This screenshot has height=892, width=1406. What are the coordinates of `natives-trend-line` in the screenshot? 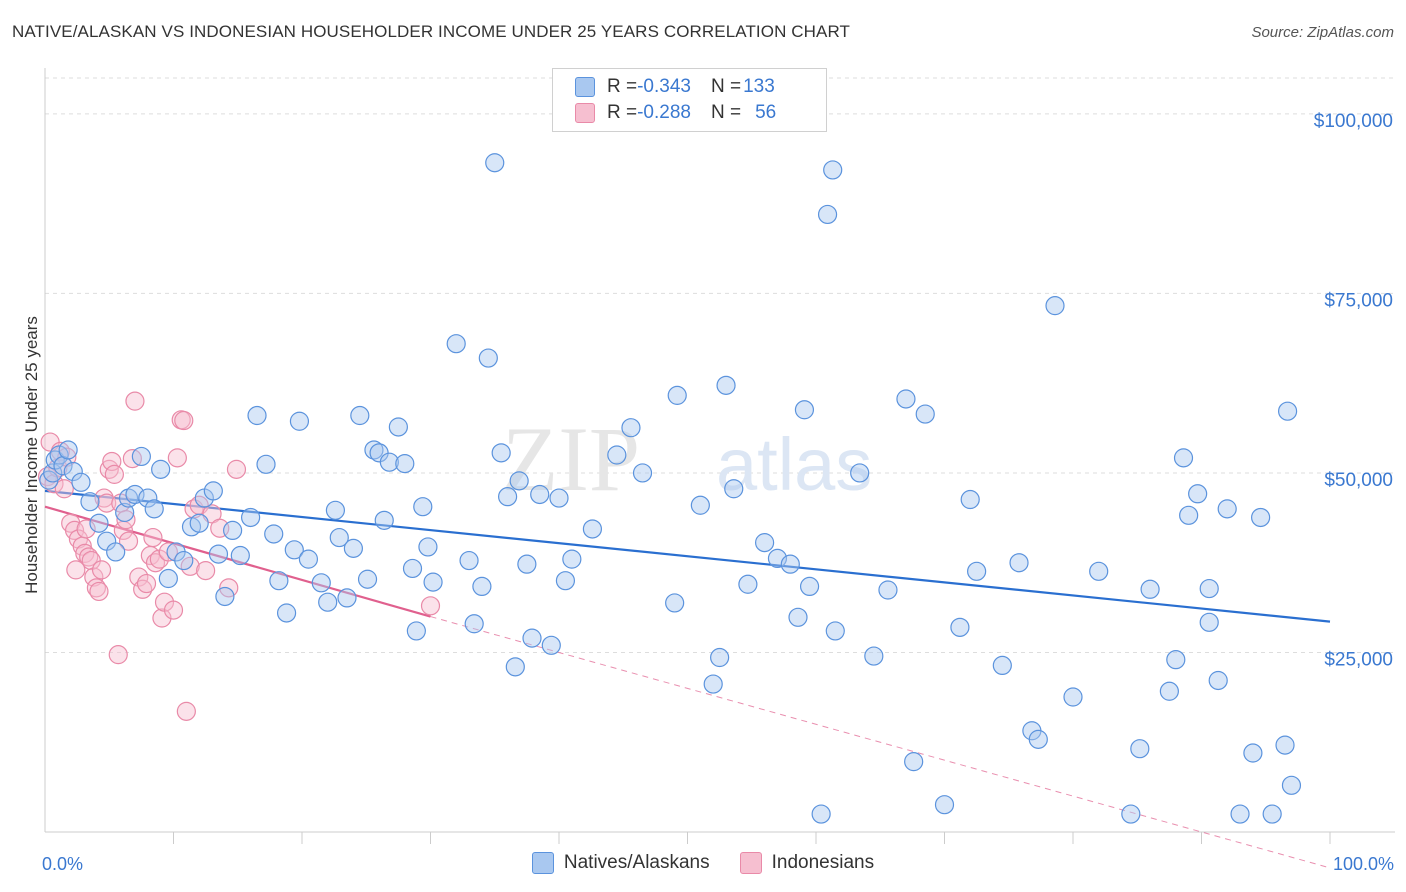 It's located at (687, 556).